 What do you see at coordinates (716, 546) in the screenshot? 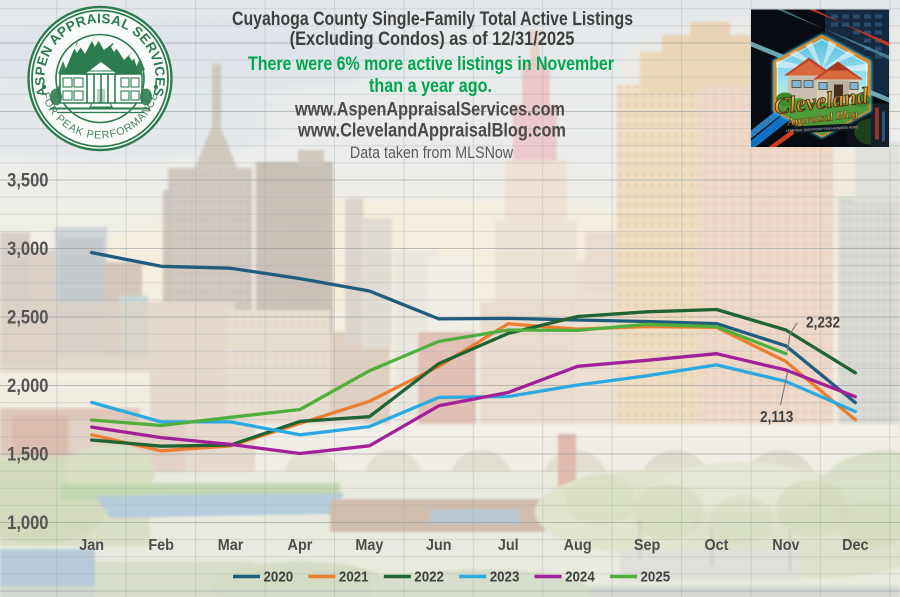
I see `svg-text: Oct` at bounding box center [716, 546].